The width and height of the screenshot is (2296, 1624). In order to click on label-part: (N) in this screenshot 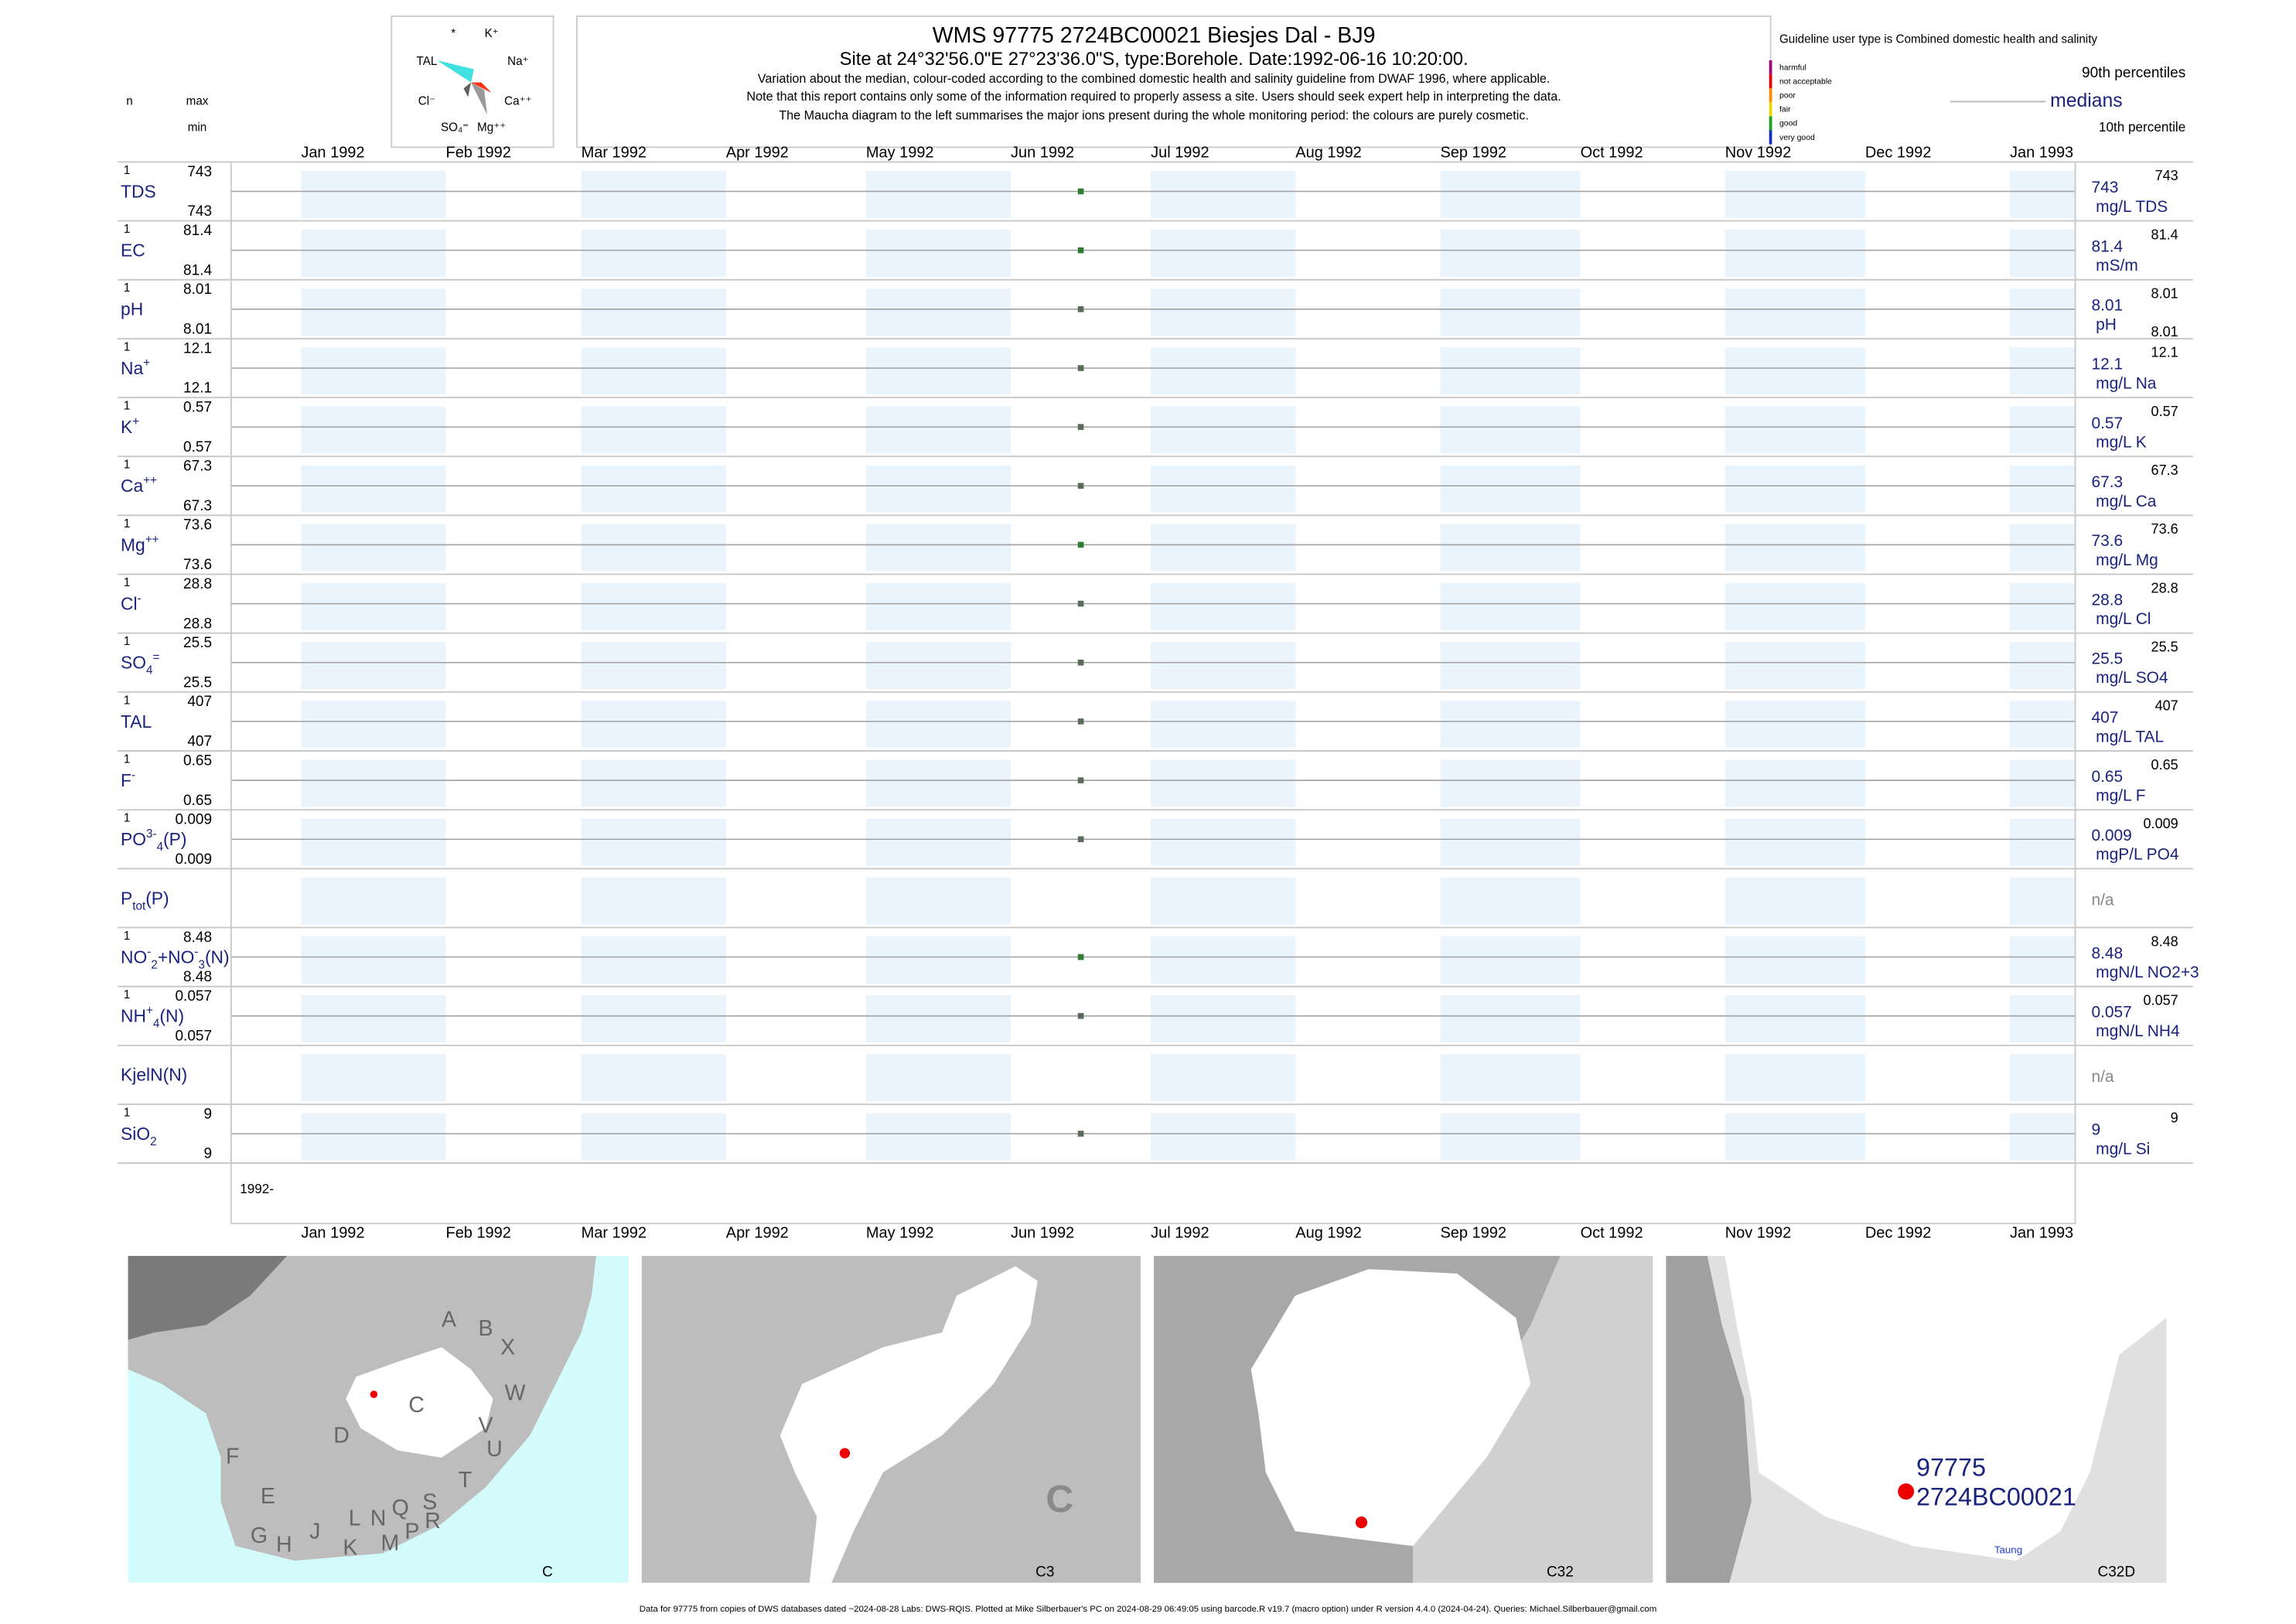, I will do `click(217, 957)`.